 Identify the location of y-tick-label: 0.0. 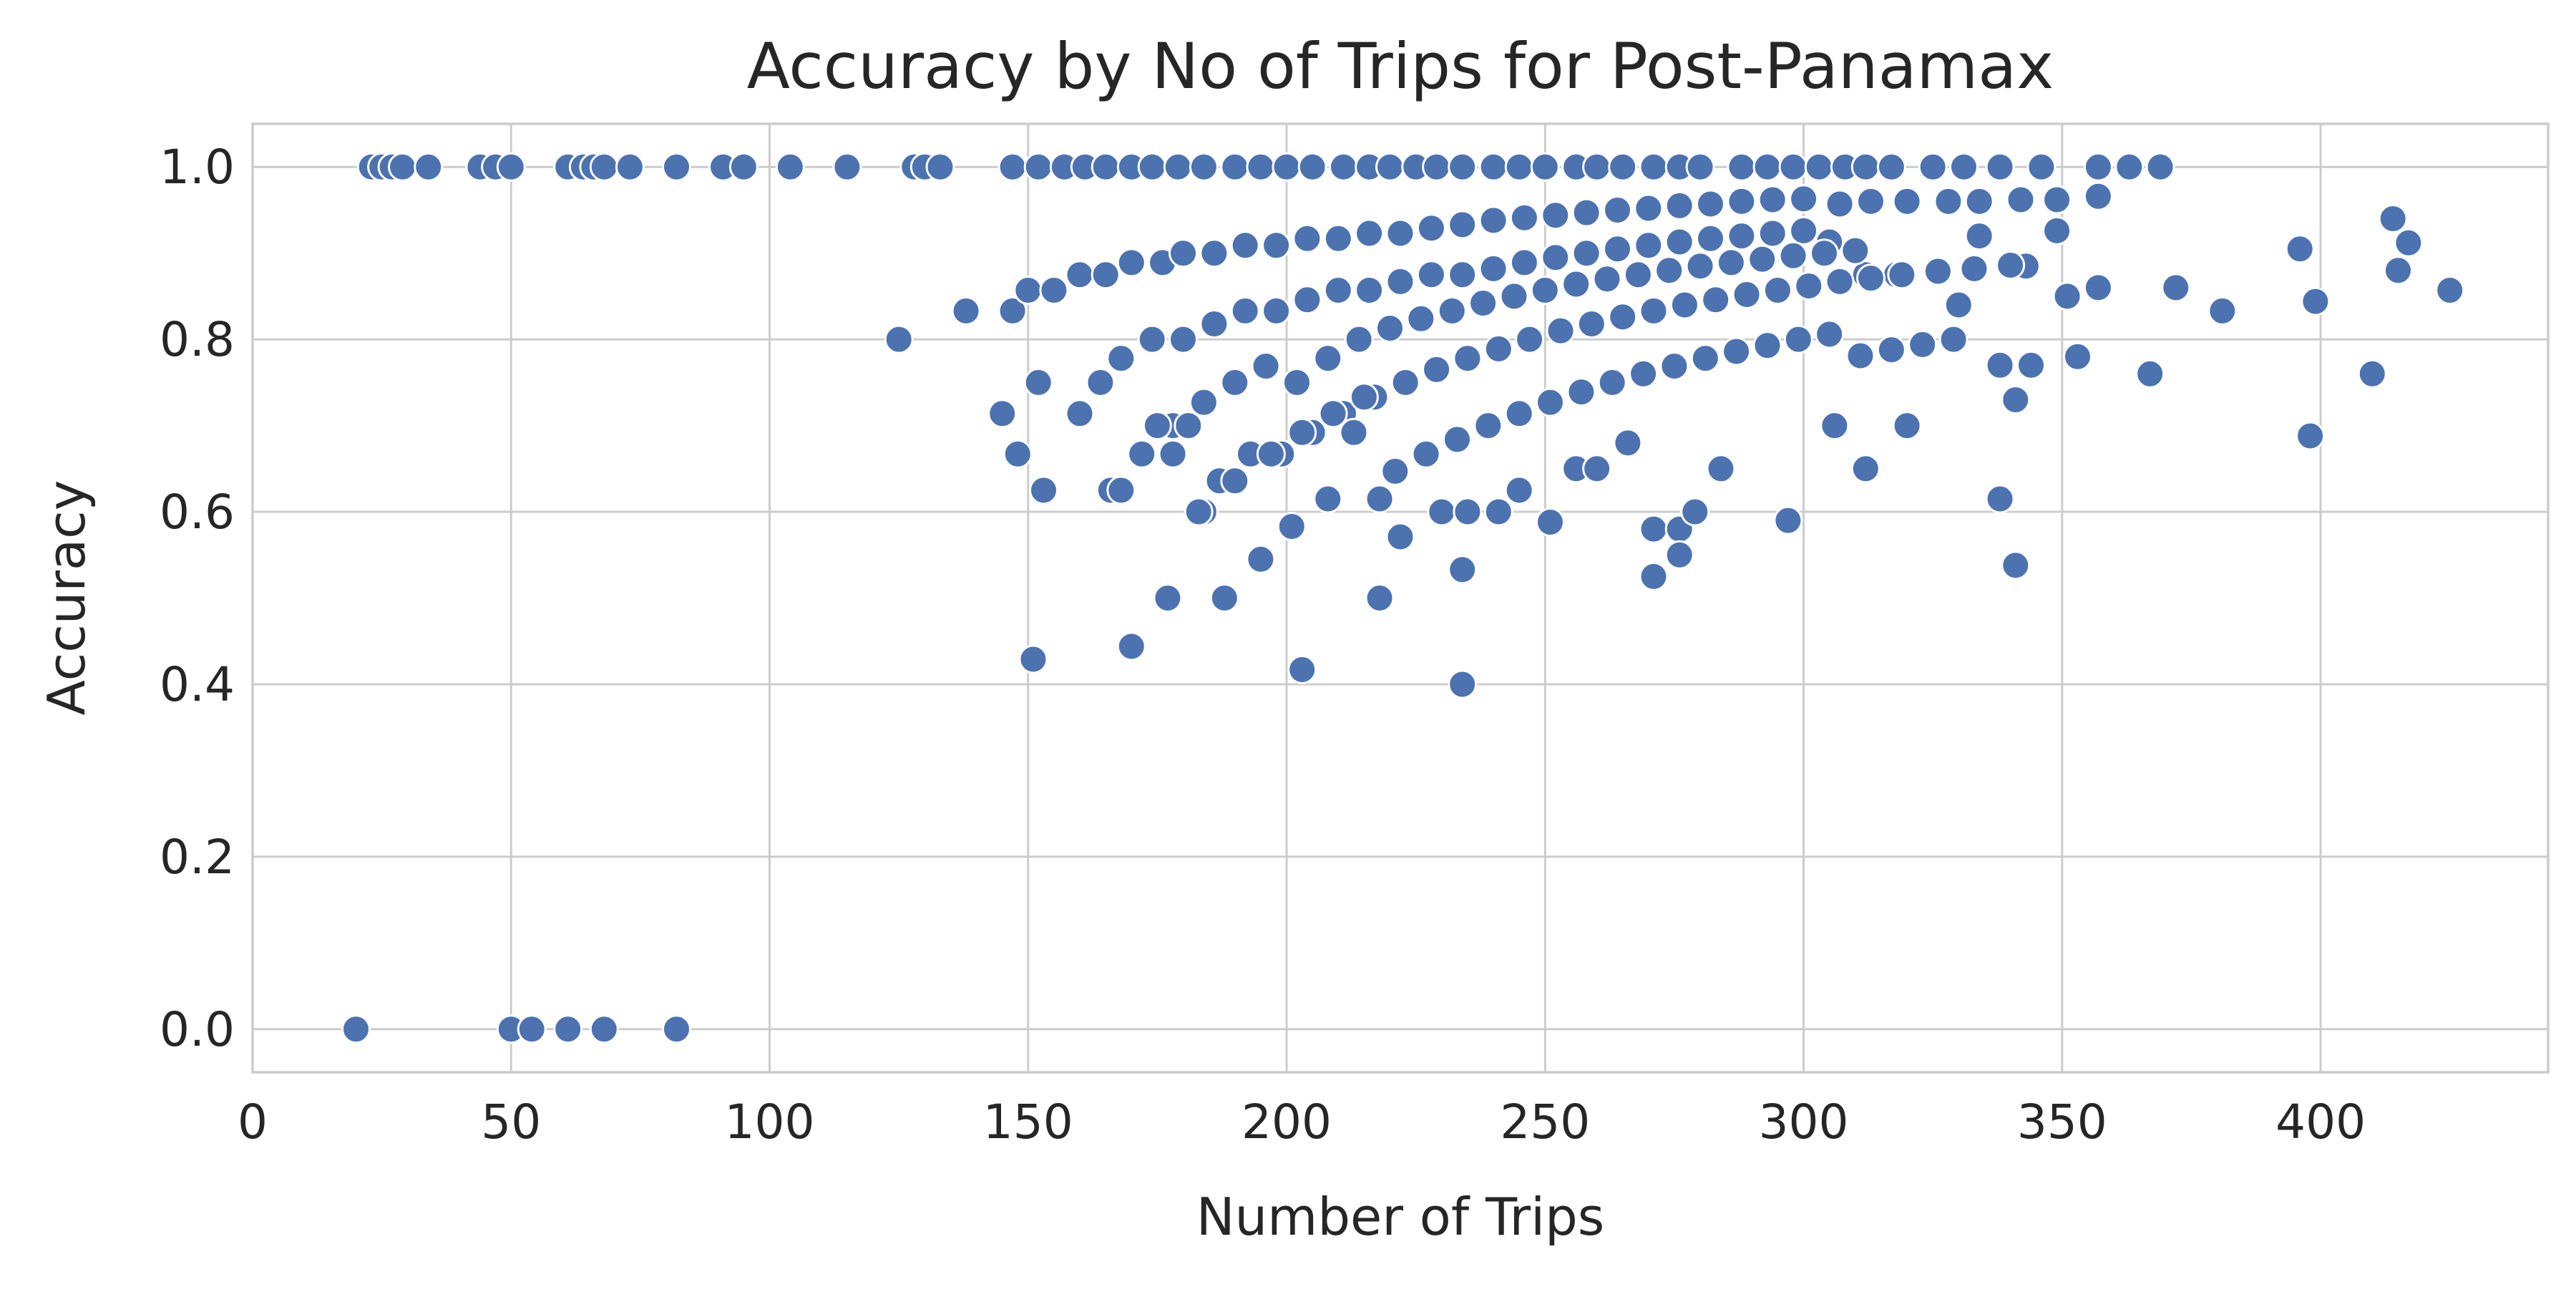
(197, 1029).